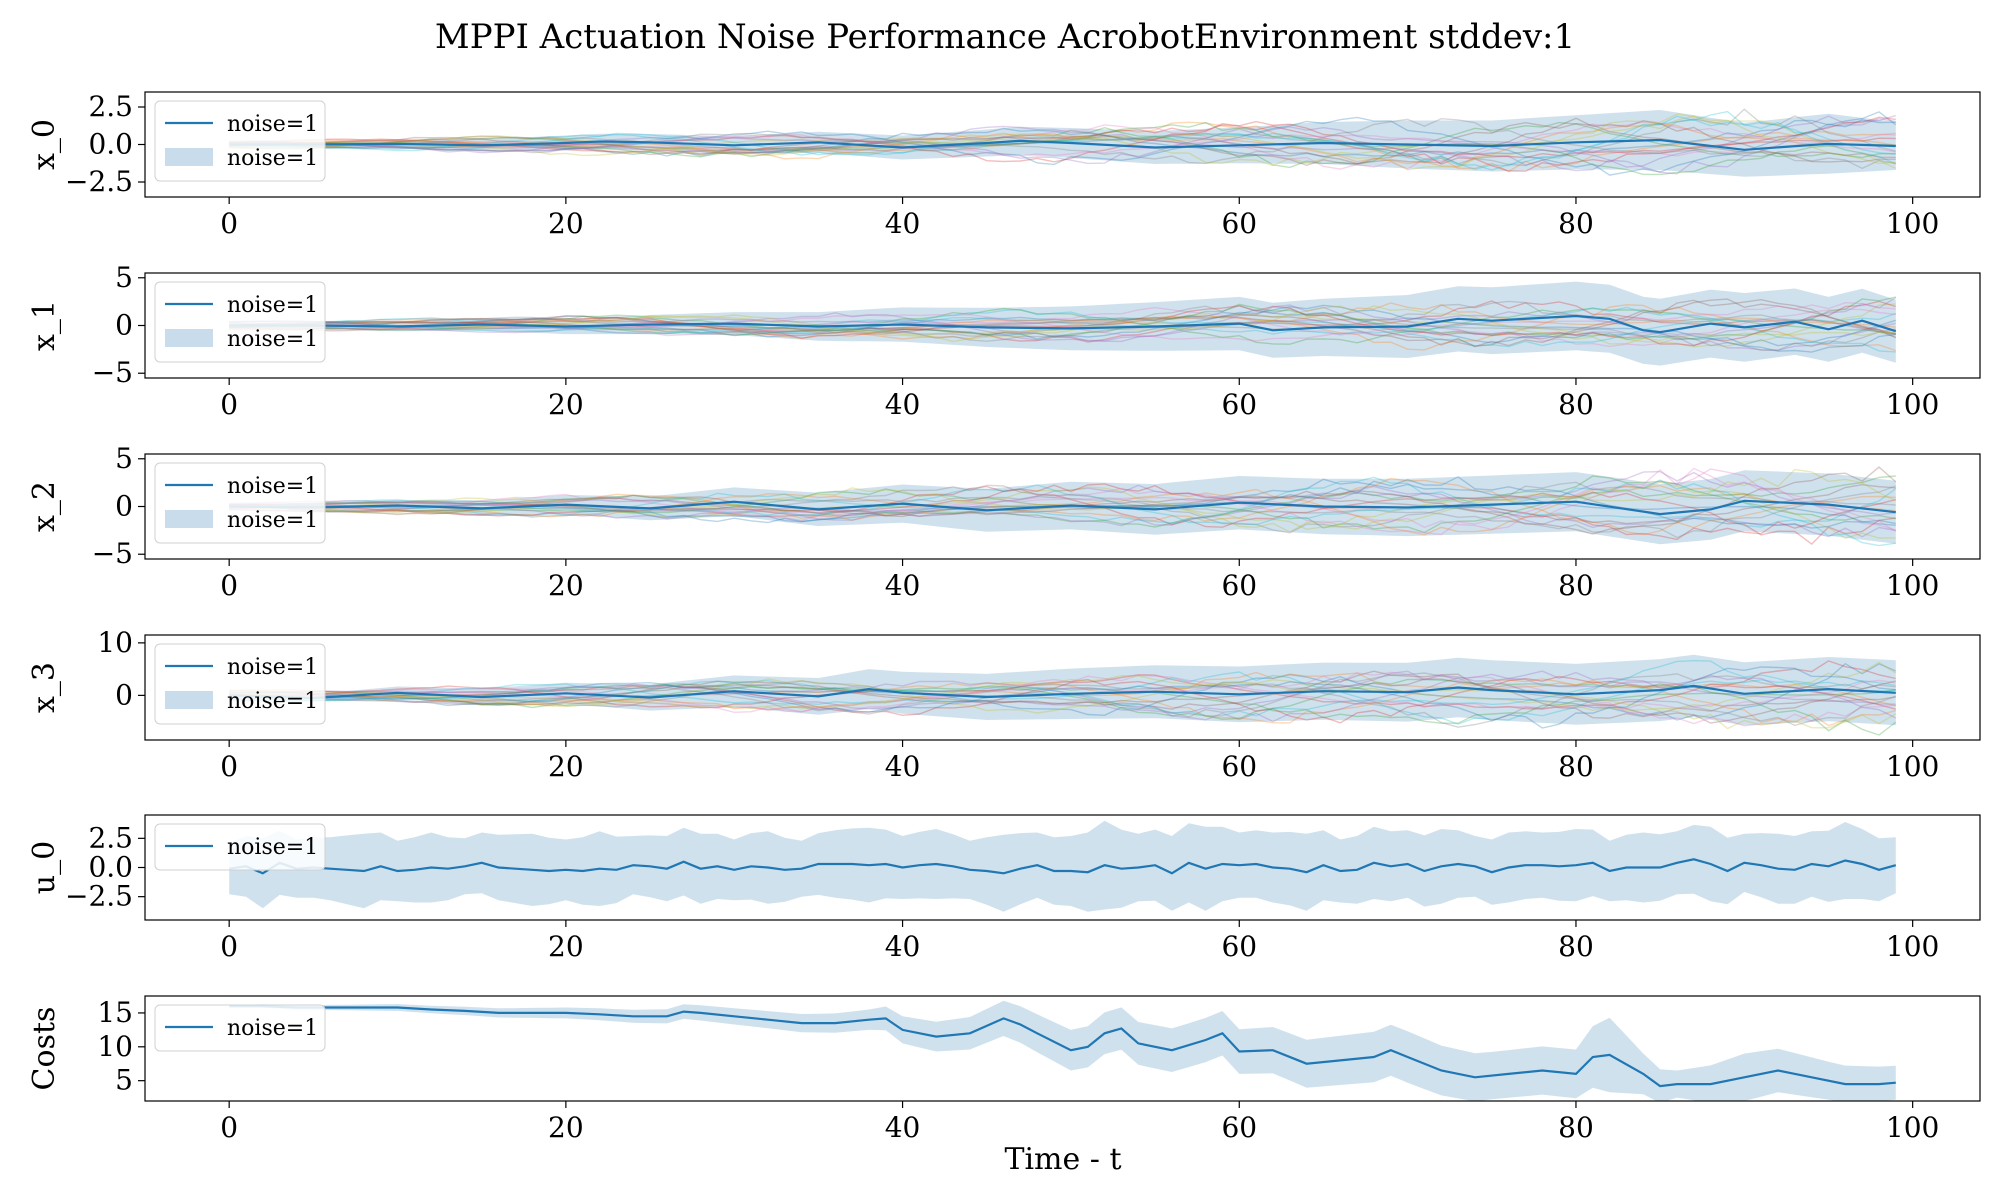 The height and width of the screenshot is (1200, 2000). What do you see at coordinates (1062, 1159) in the screenshot?
I see `x-axis-label: Time - t` at bounding box center [1062, 1159].